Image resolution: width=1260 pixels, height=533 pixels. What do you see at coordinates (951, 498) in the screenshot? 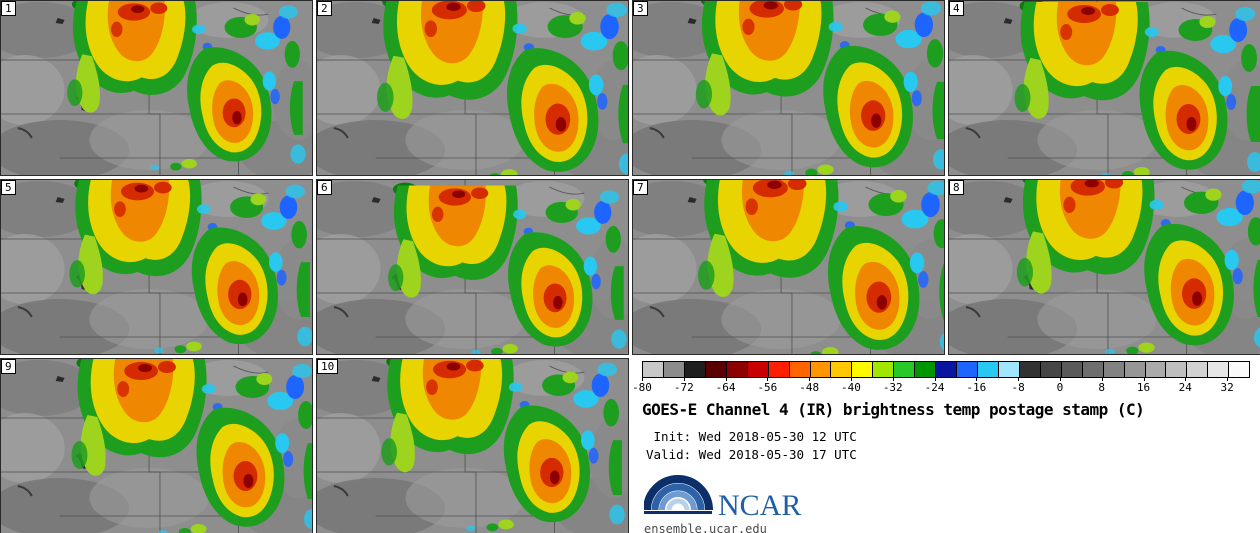
I see `ncar-logo: NCAR` at bounding box center [951, 498].